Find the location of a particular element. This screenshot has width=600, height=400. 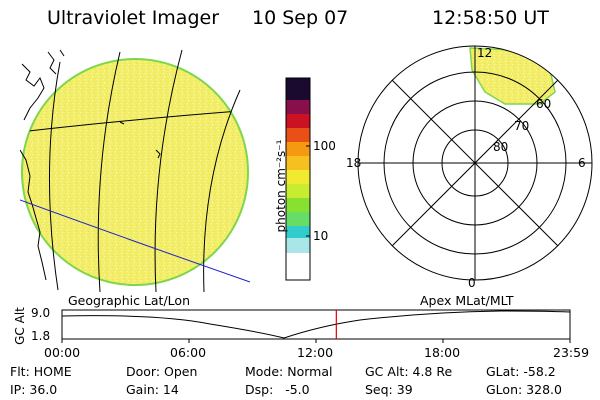

time-label: 12:58:50 UT is located at coordinates (490, 18).